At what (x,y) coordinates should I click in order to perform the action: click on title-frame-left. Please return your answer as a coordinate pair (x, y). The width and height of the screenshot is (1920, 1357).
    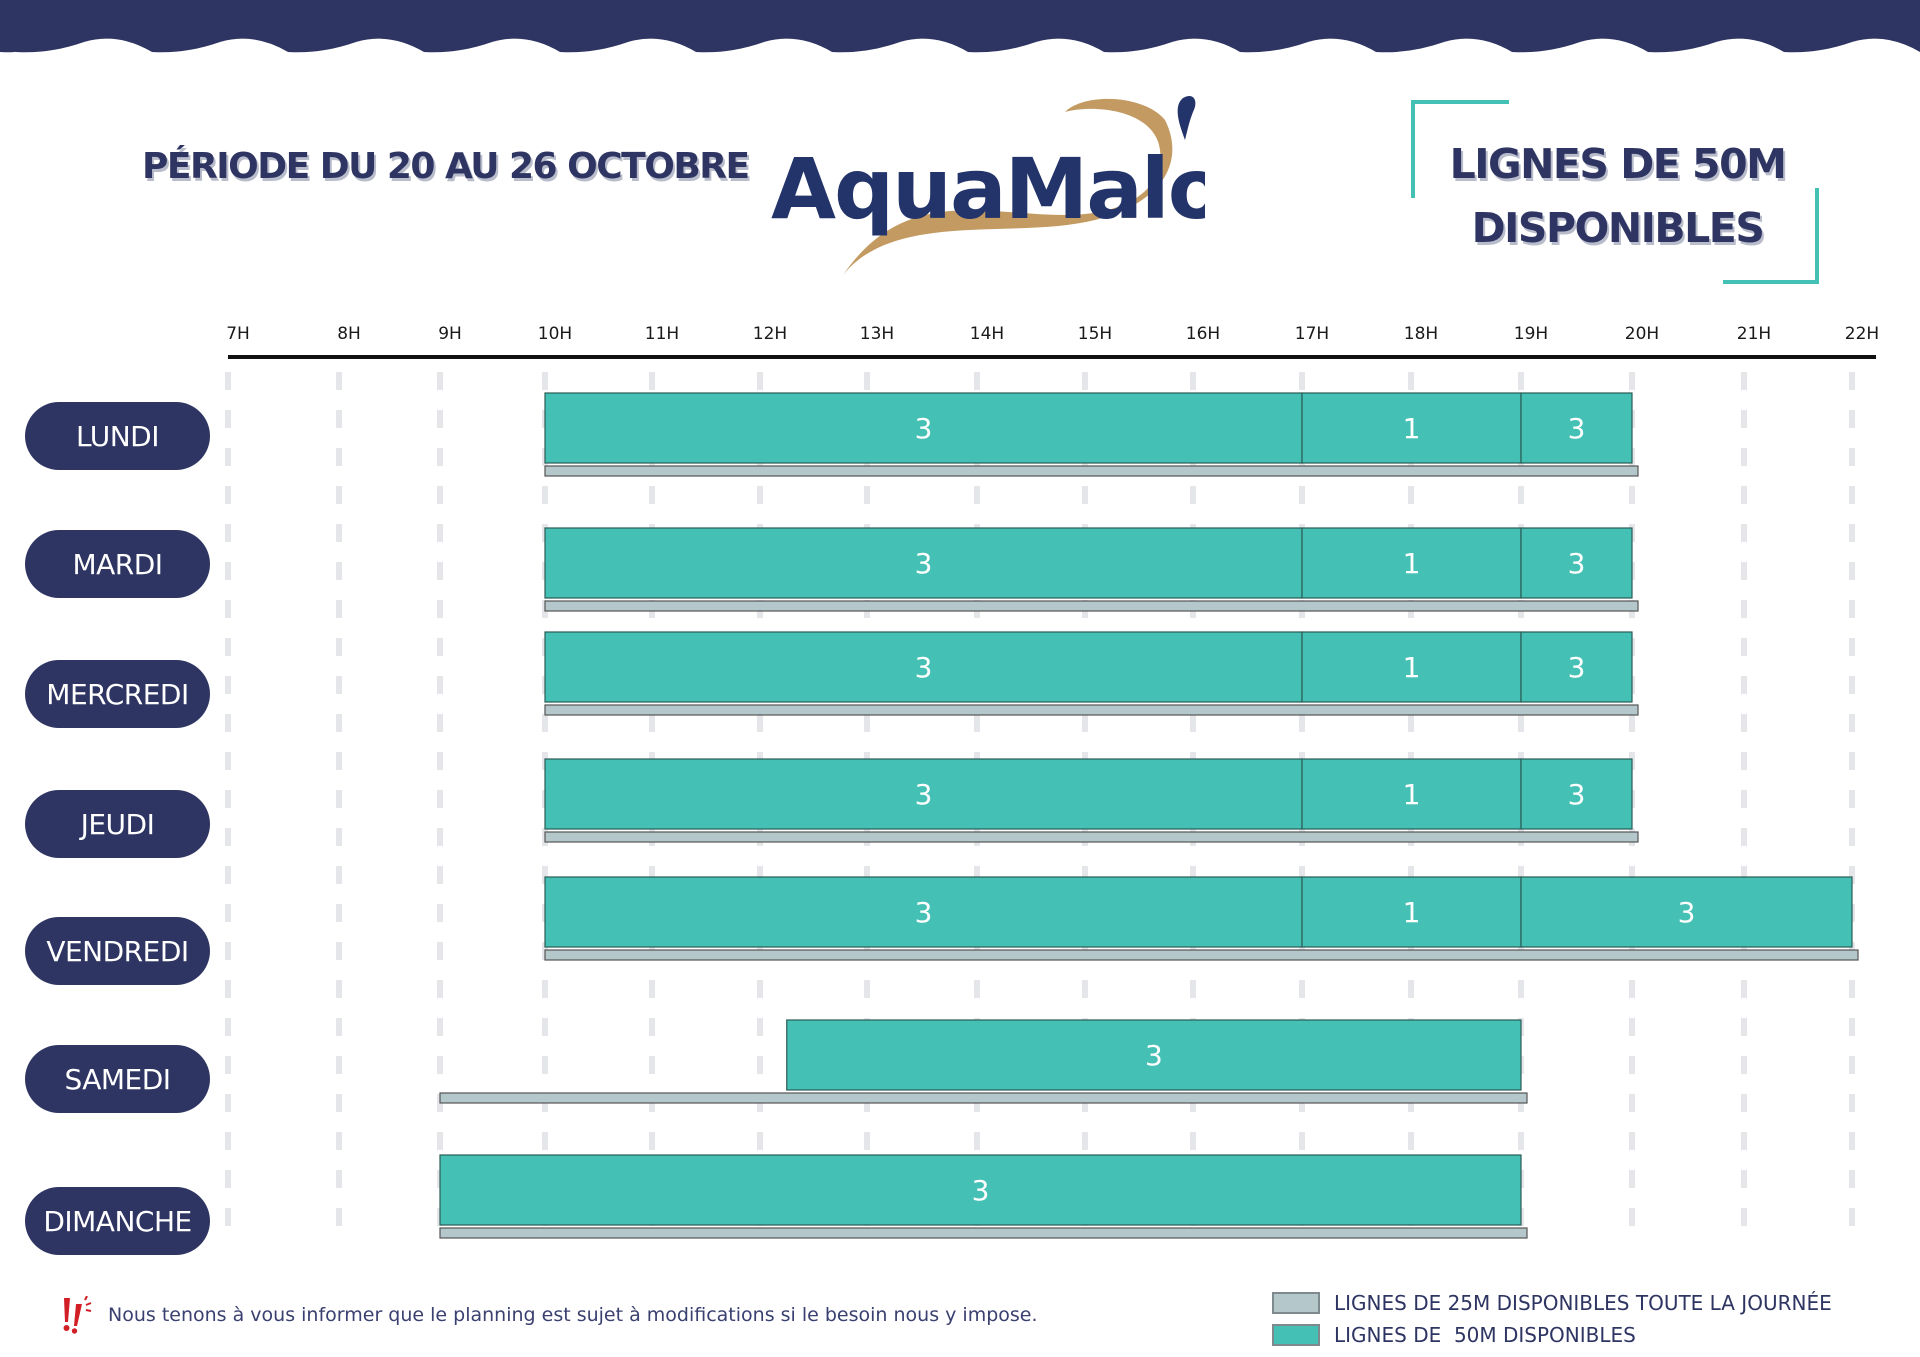
    Looking at the image, I should click on (1413, 149).